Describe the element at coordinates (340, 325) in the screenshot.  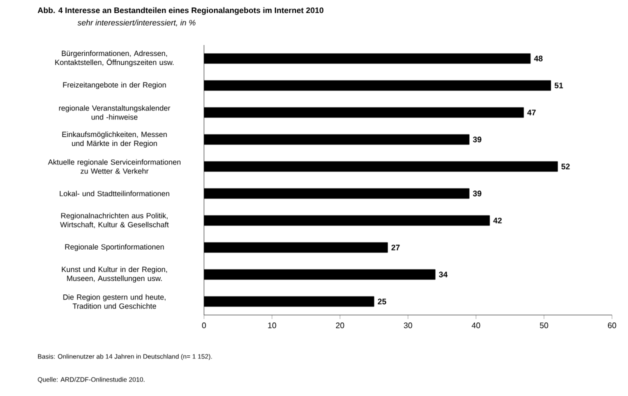
I see `x-tick-label: 20` at that location.